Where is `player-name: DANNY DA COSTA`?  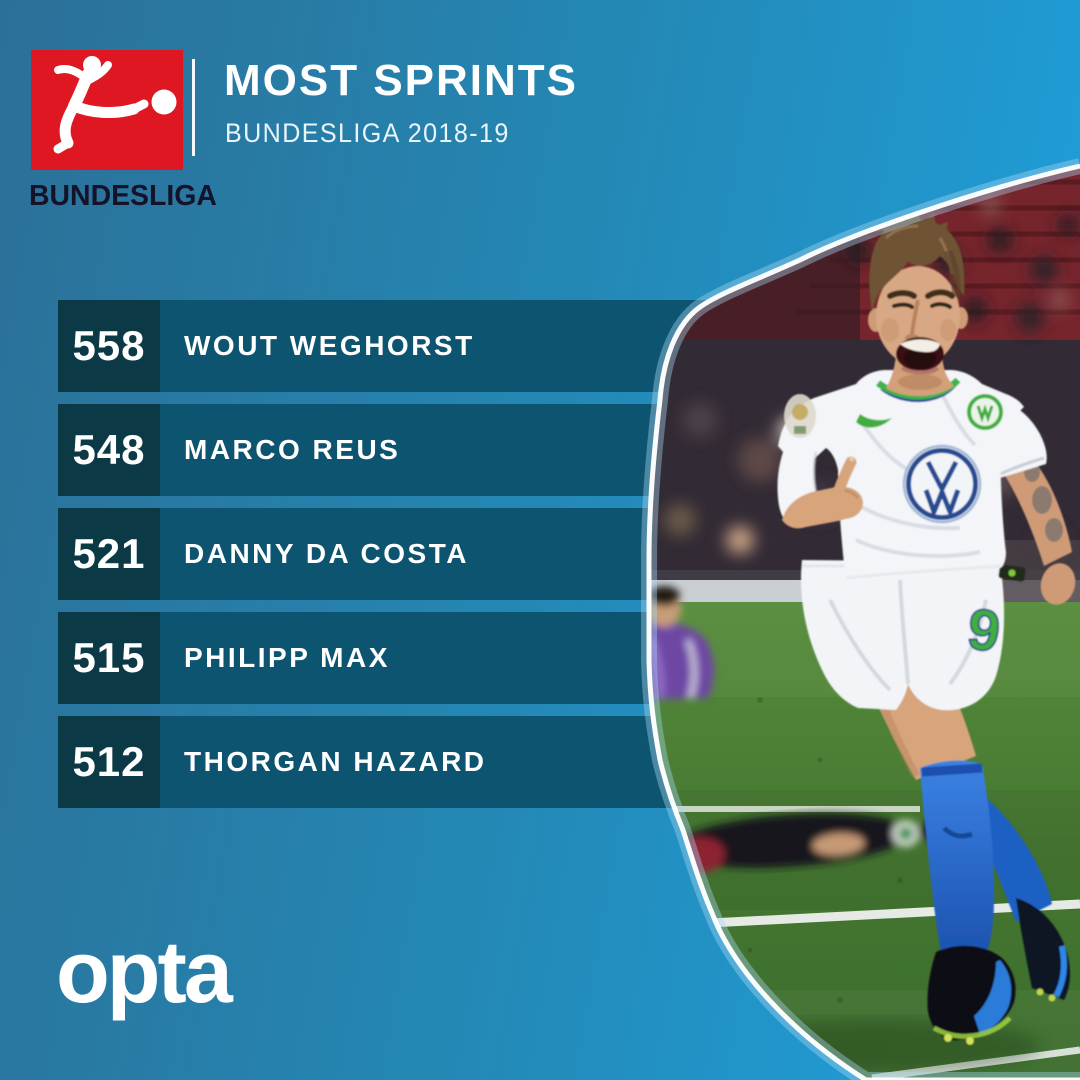
player-name: DANNY DA COSTA is located at coordinates (480, 554).